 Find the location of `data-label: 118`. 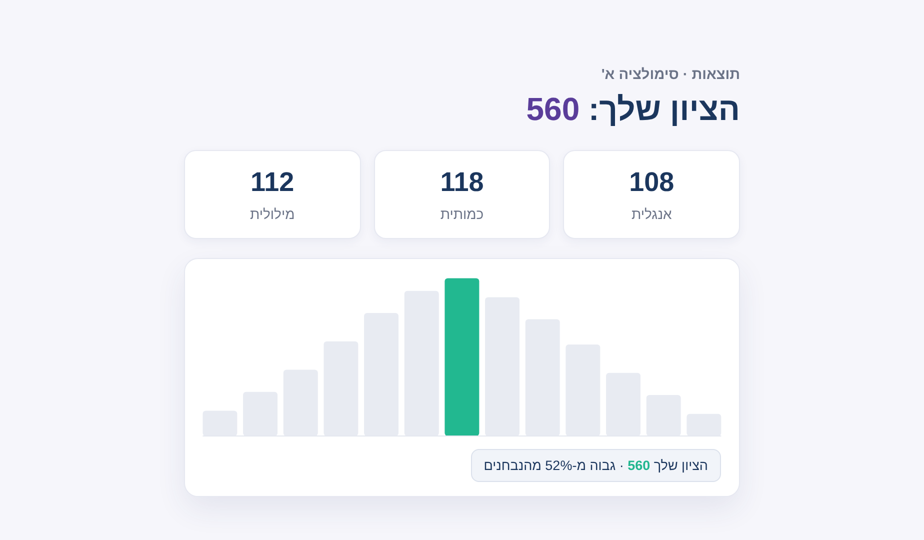

data-label: 118 is located at coordinates (462, 182).